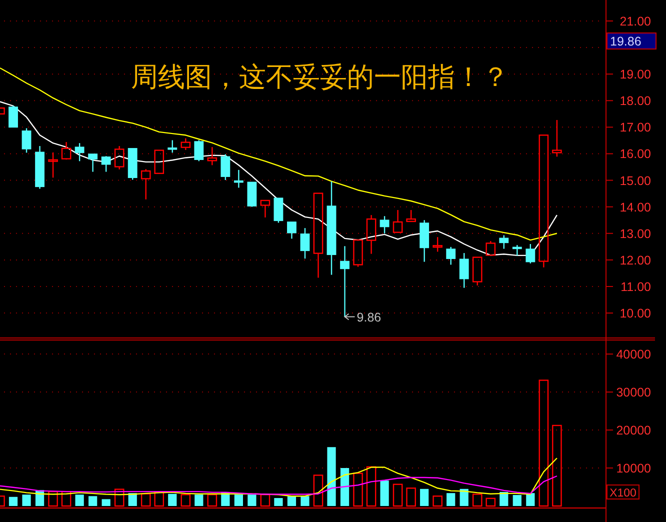 Image resolution: width=666 pixels, height=522 pixels. Describe the element at coordinates (636, 287) in the screenshot. I see `y-tick-label: 11.00` at that location.